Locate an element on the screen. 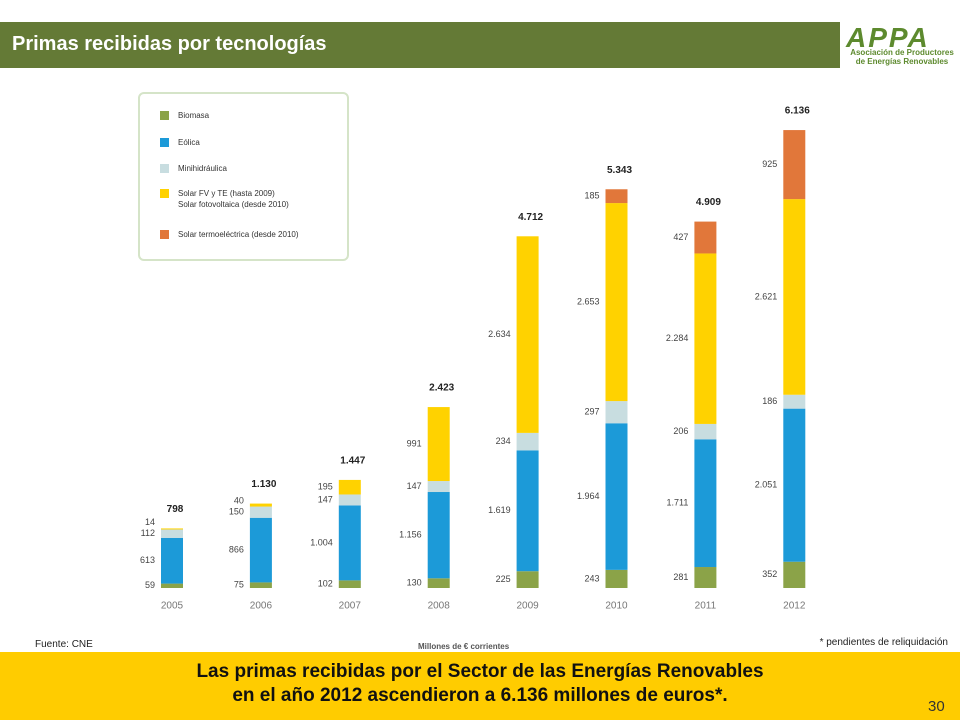 The height and width of the screenshot is (720, 960). data-label: 2.634 is located at coordinates (499, 334).